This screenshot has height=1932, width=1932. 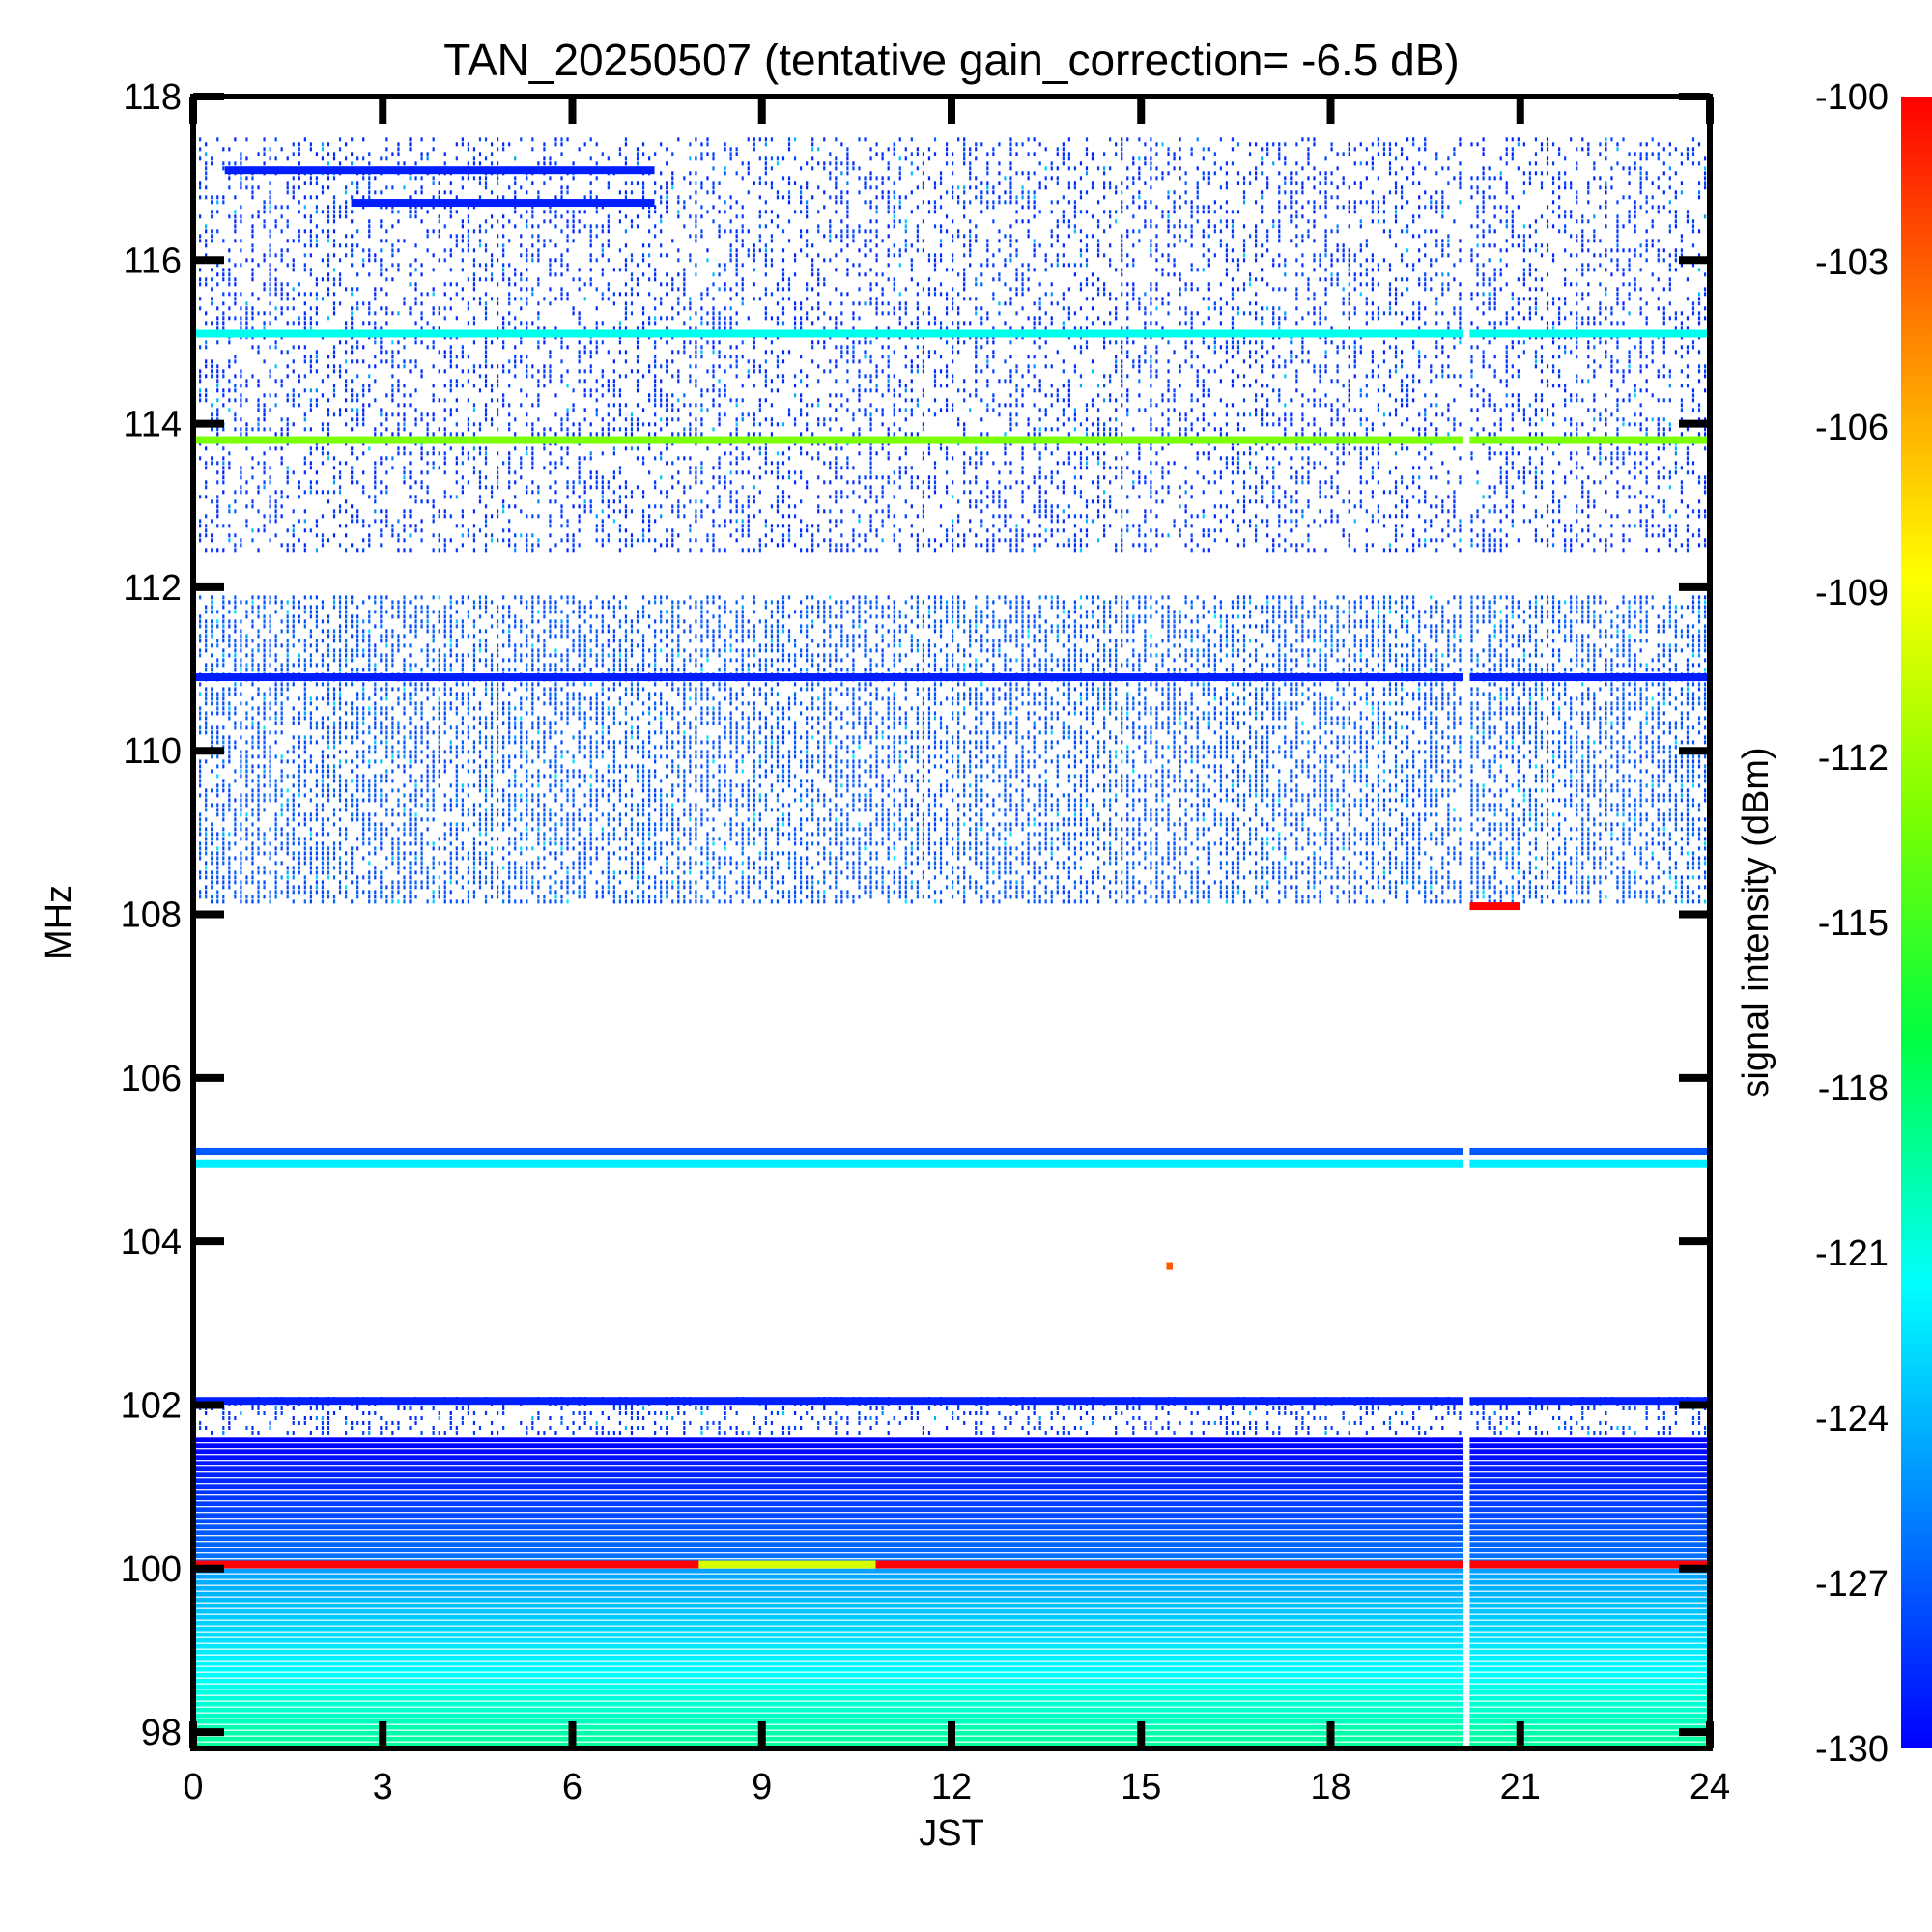 What do you see at coordinates (951, 1623) in the screenshot?
I see `band-row` at bounding box center [951, 1623].